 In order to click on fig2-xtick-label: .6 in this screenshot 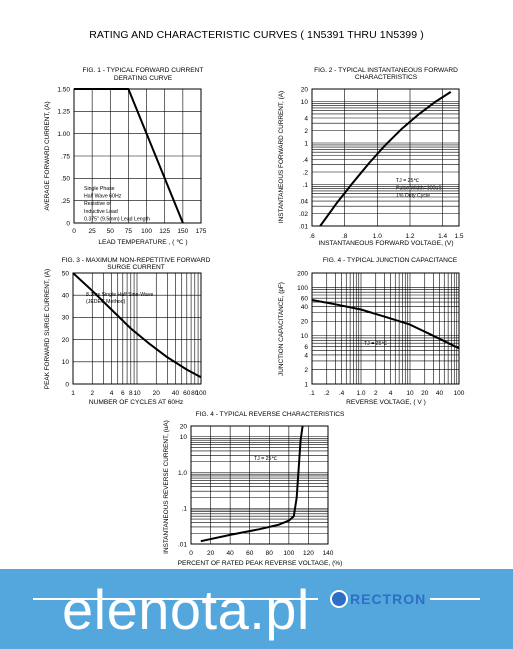, I will do `click(312, 236)`.